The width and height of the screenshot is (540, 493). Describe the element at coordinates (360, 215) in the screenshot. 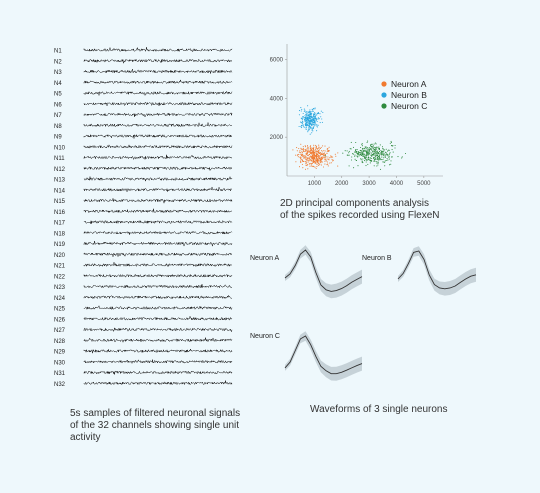

I see `pca-caption-line-2: of the spikes recorded using FlexeN` at that location.